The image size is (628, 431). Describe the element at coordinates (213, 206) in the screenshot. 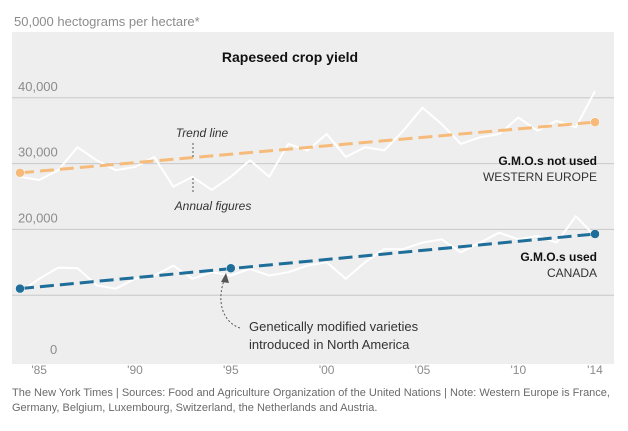

I see `annual-figures-annotation: Annual figures` at that location.